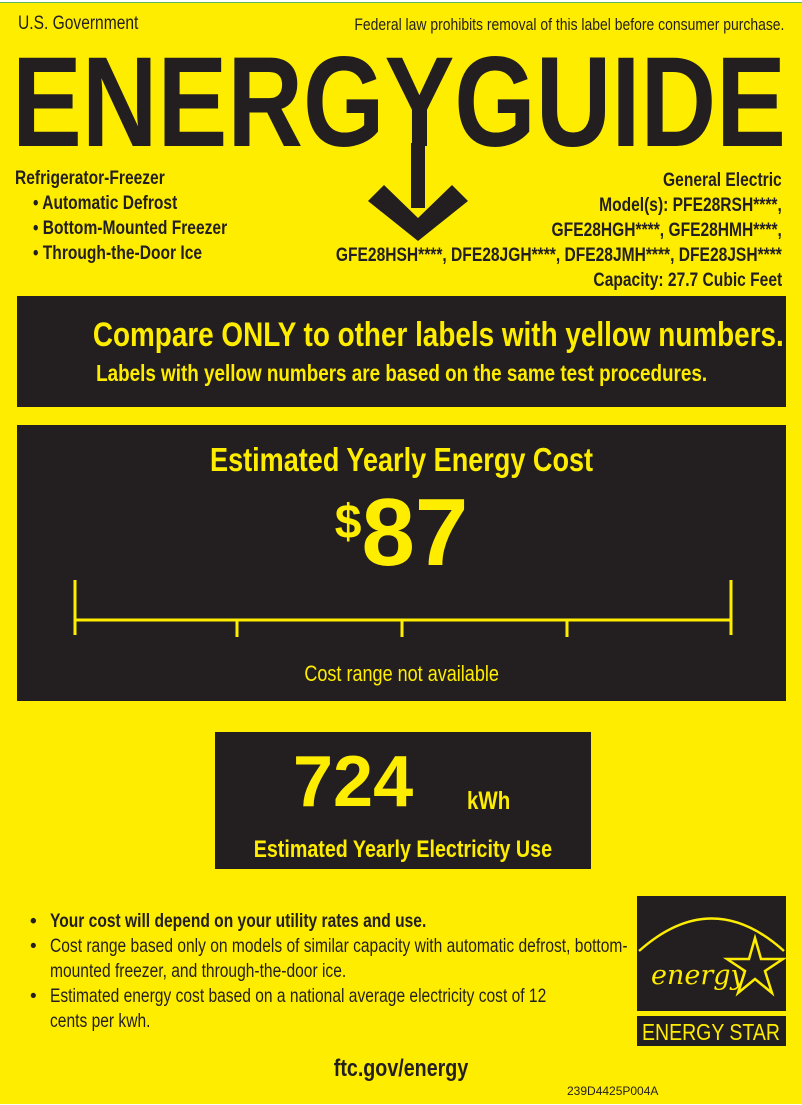 The height and width of the screenshot is (1105, 802). I want to click on cost-heading: Estimated Yearly Energy Cost, so click(401, 459).